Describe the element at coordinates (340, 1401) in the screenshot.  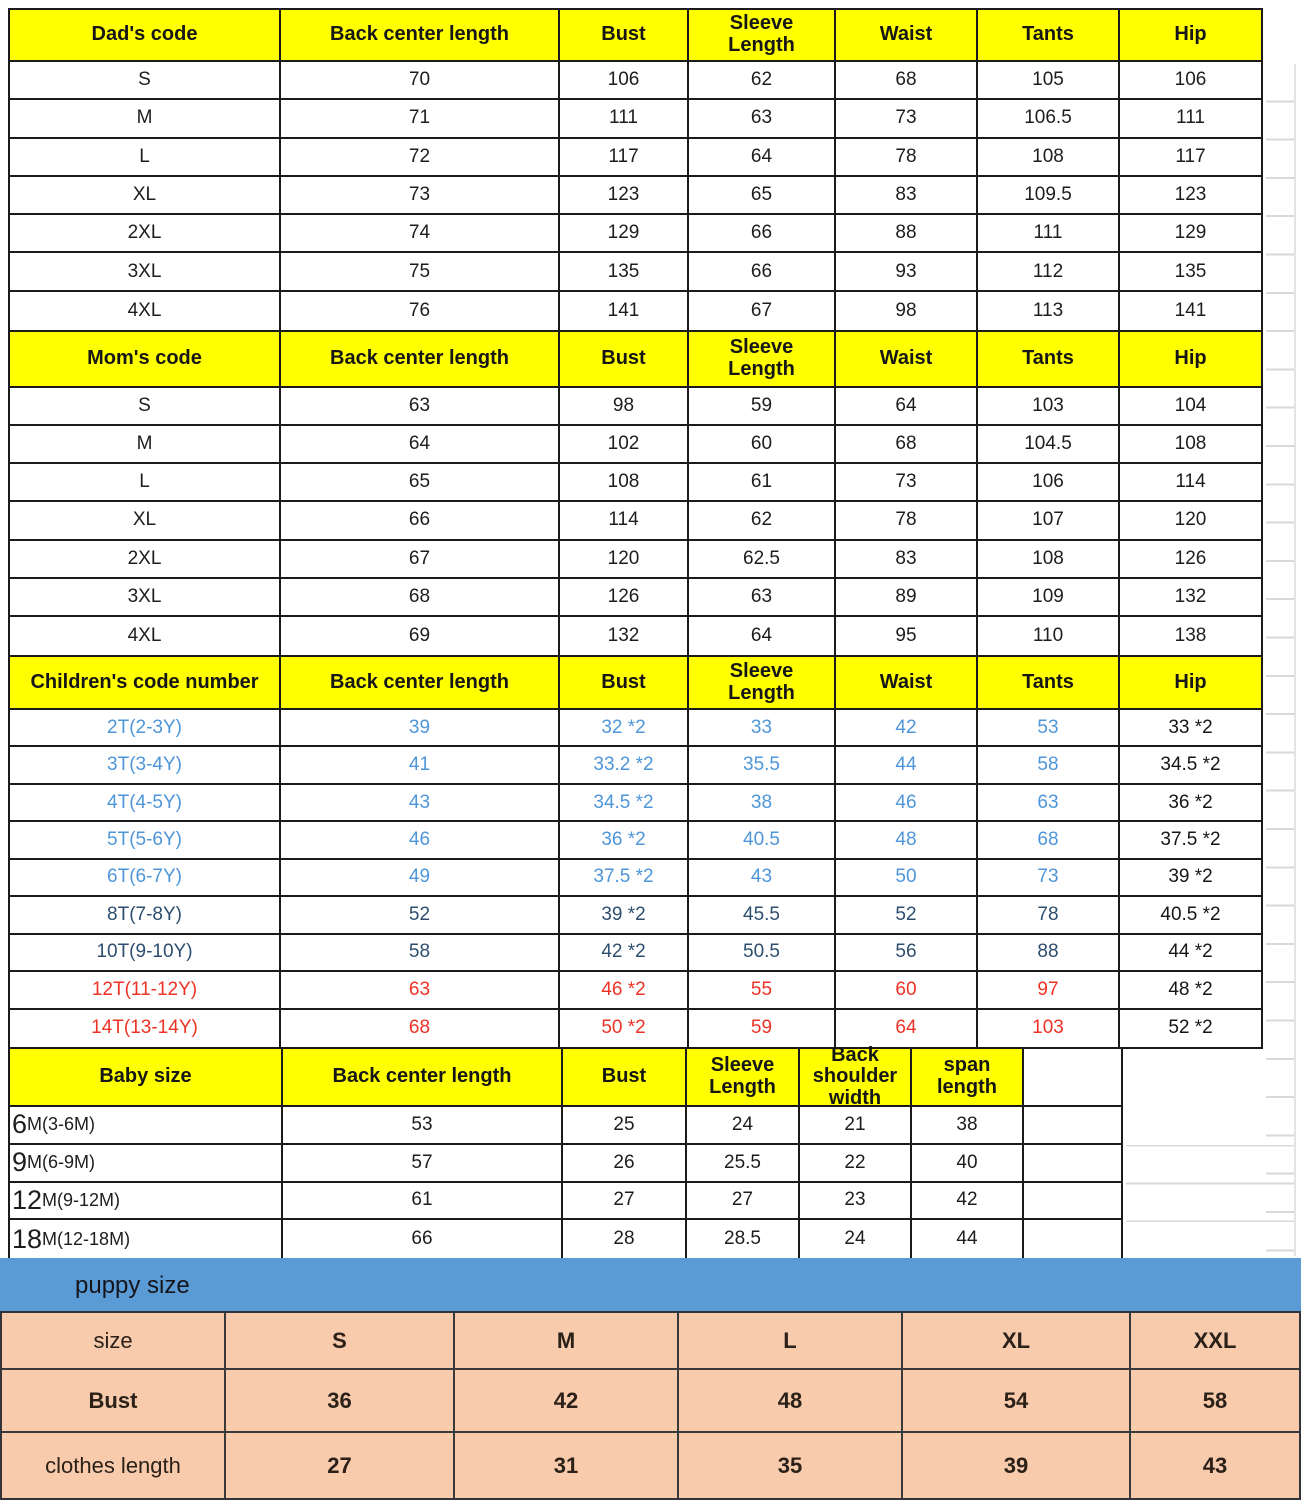
I see `table-cell: 36` at that location.